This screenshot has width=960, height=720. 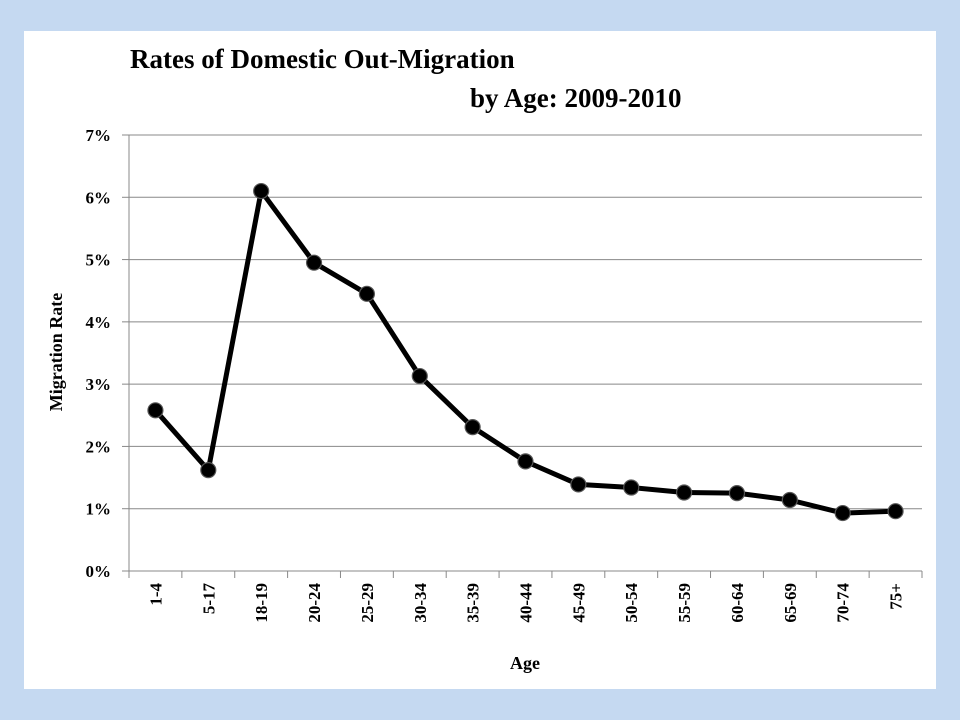 What do you see at coordinates (631, 603) in the screenshot?
I see `x-tick-label: 50-54` at bounding box center [631, 603].